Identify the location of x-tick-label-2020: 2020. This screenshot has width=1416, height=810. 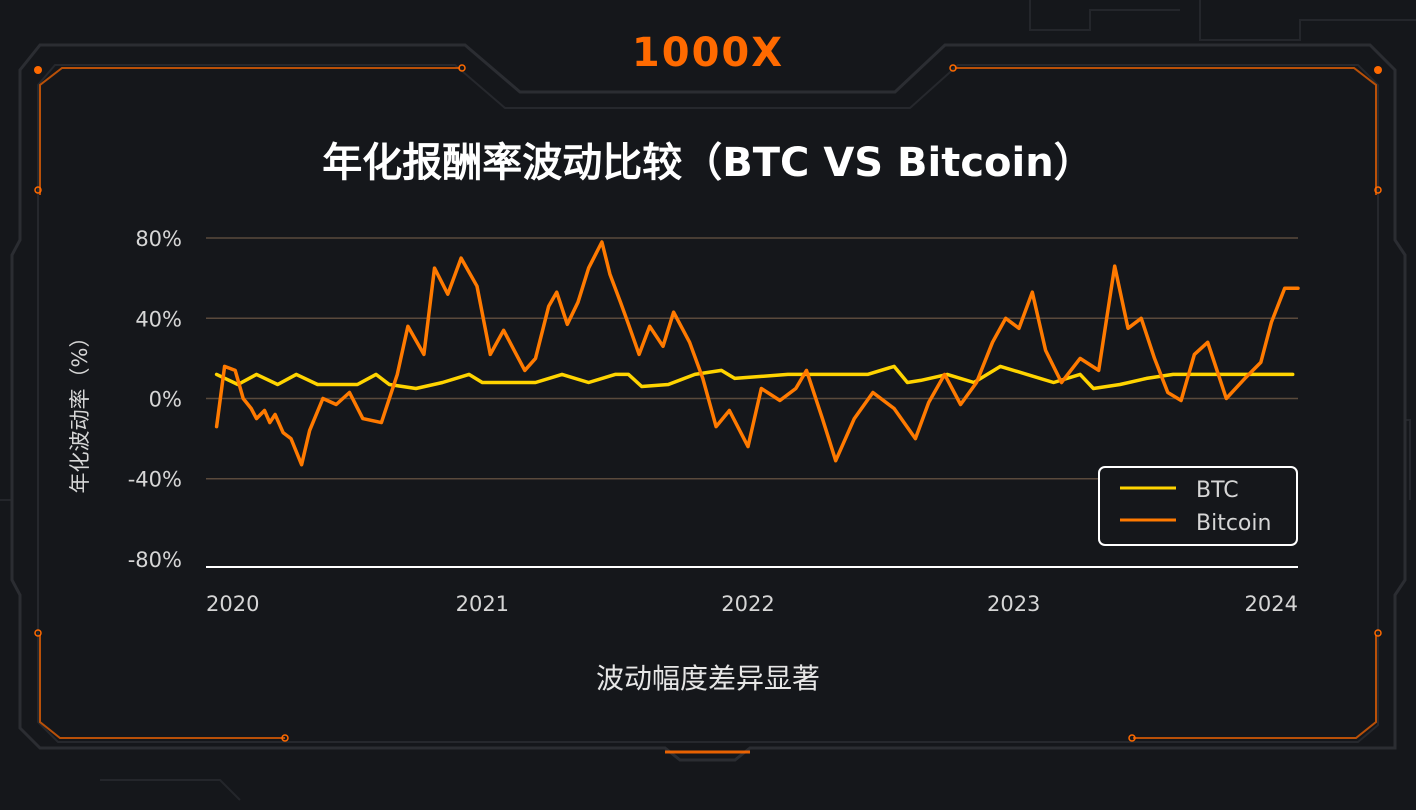
(232, 604).